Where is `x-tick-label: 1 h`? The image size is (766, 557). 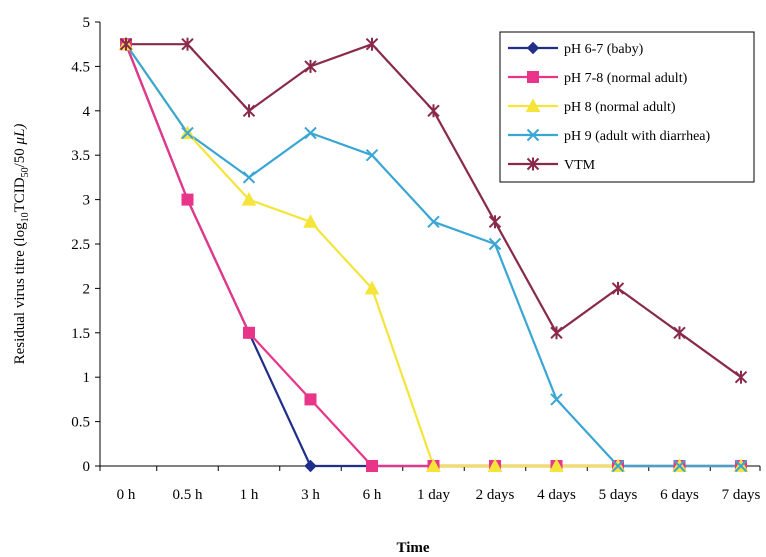 x-tick-label: 1 h is located at coordinates (249, 495).